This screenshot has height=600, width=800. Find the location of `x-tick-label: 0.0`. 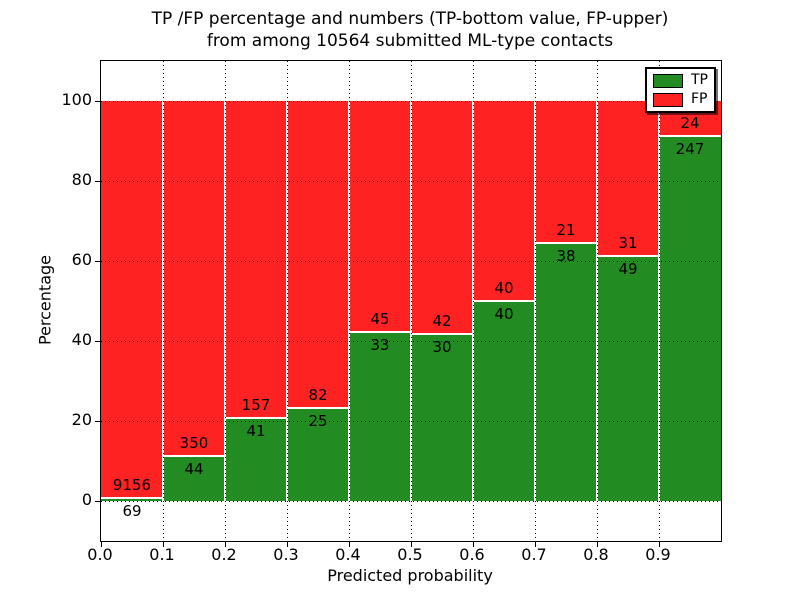

x-tick-label: 0.0 is located at coordinates (100, 554).